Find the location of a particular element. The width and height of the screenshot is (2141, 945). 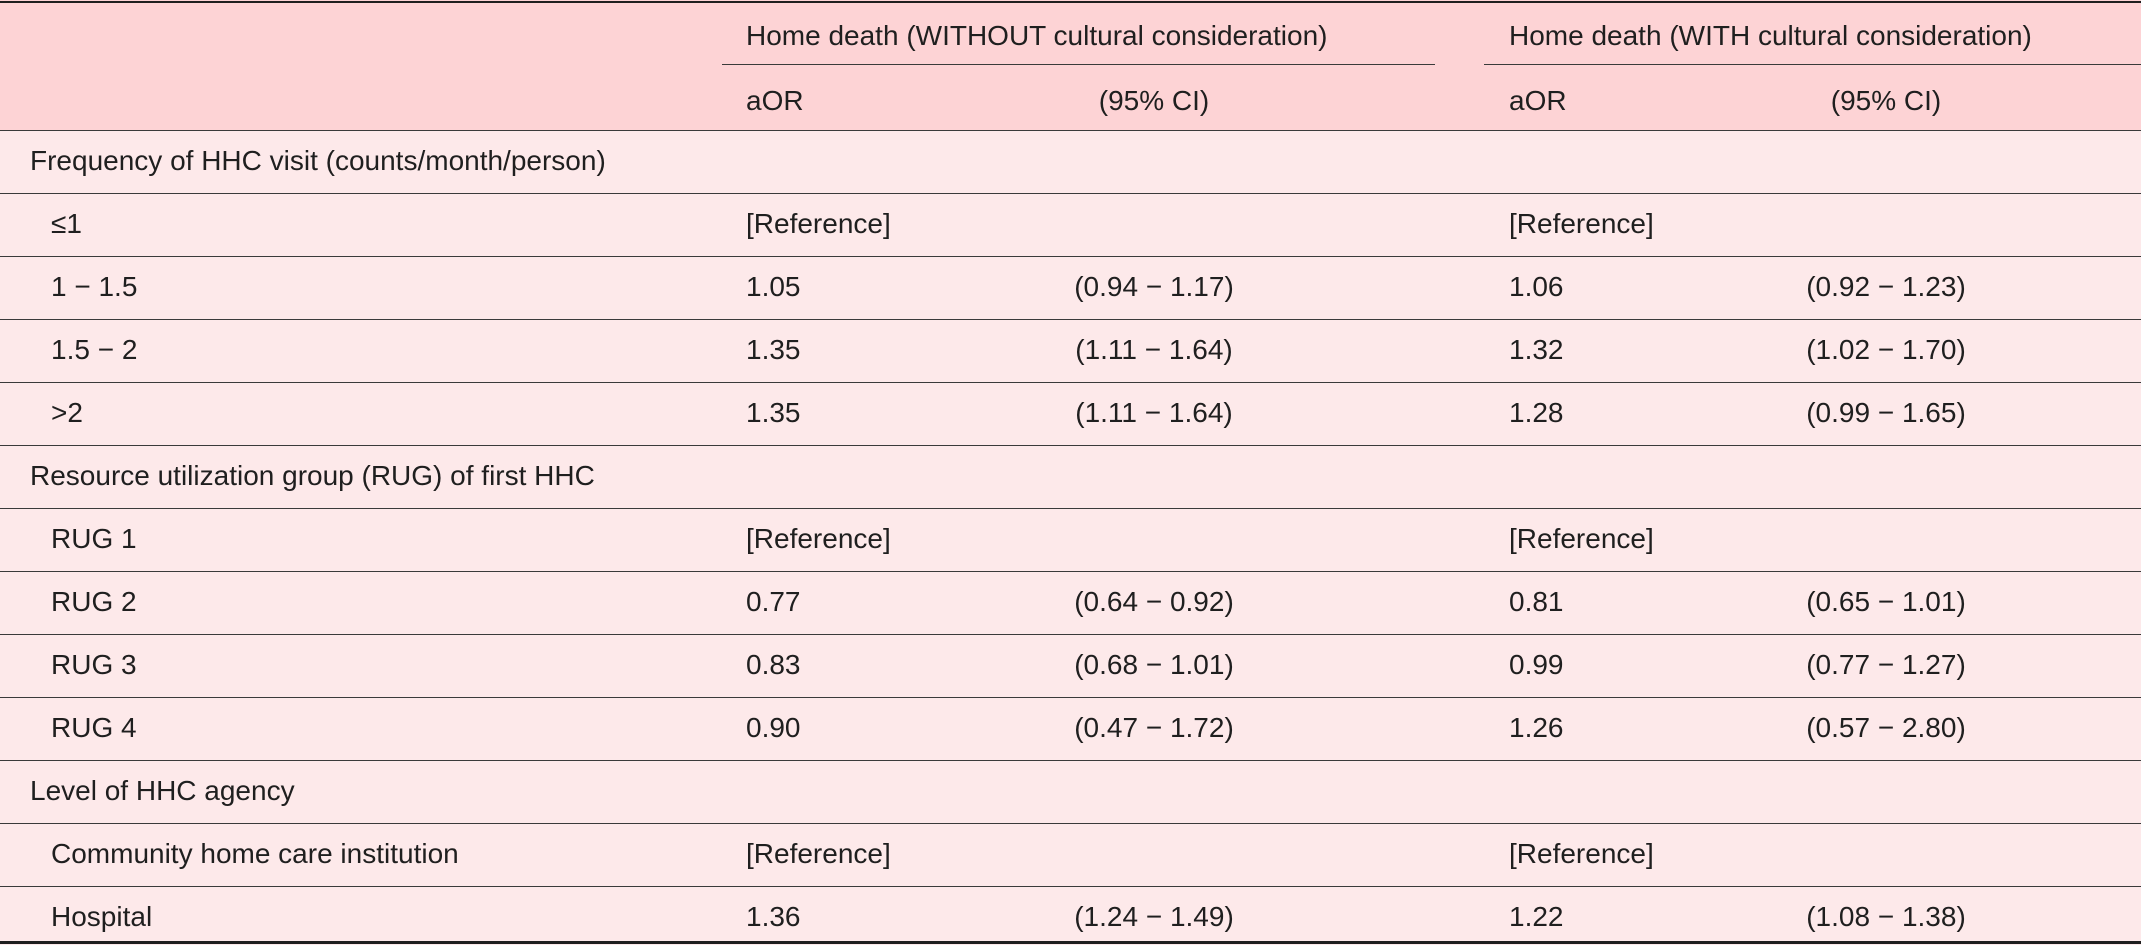

cell-ci-without: (0.94 − 1.17) is located at coordinates (1154, 286).